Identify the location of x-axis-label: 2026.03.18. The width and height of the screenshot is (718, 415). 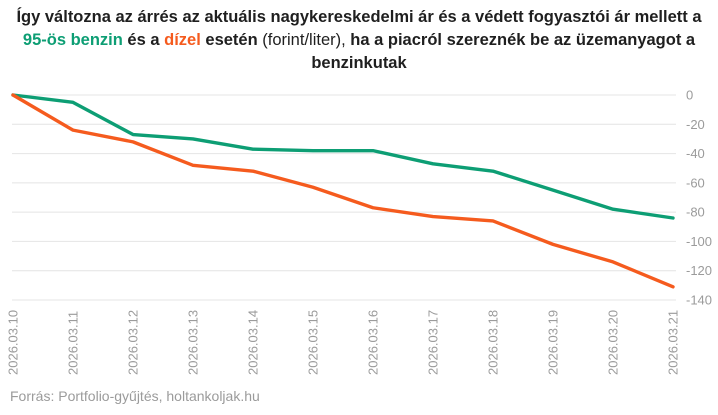
(493, 342).